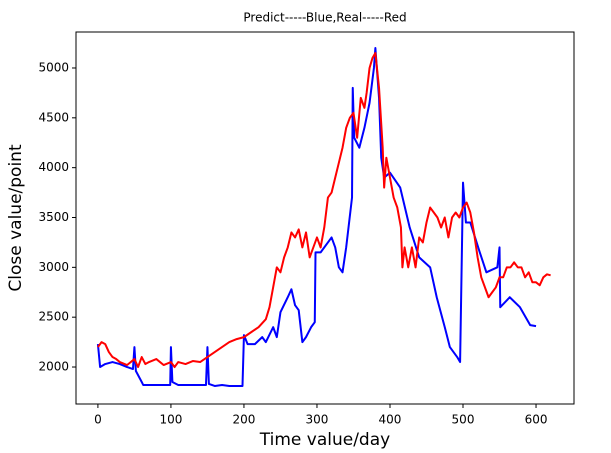  Describe the element at coordinates (317, 420) in the screenshot. I see `x-tick-label: 300` at that location.